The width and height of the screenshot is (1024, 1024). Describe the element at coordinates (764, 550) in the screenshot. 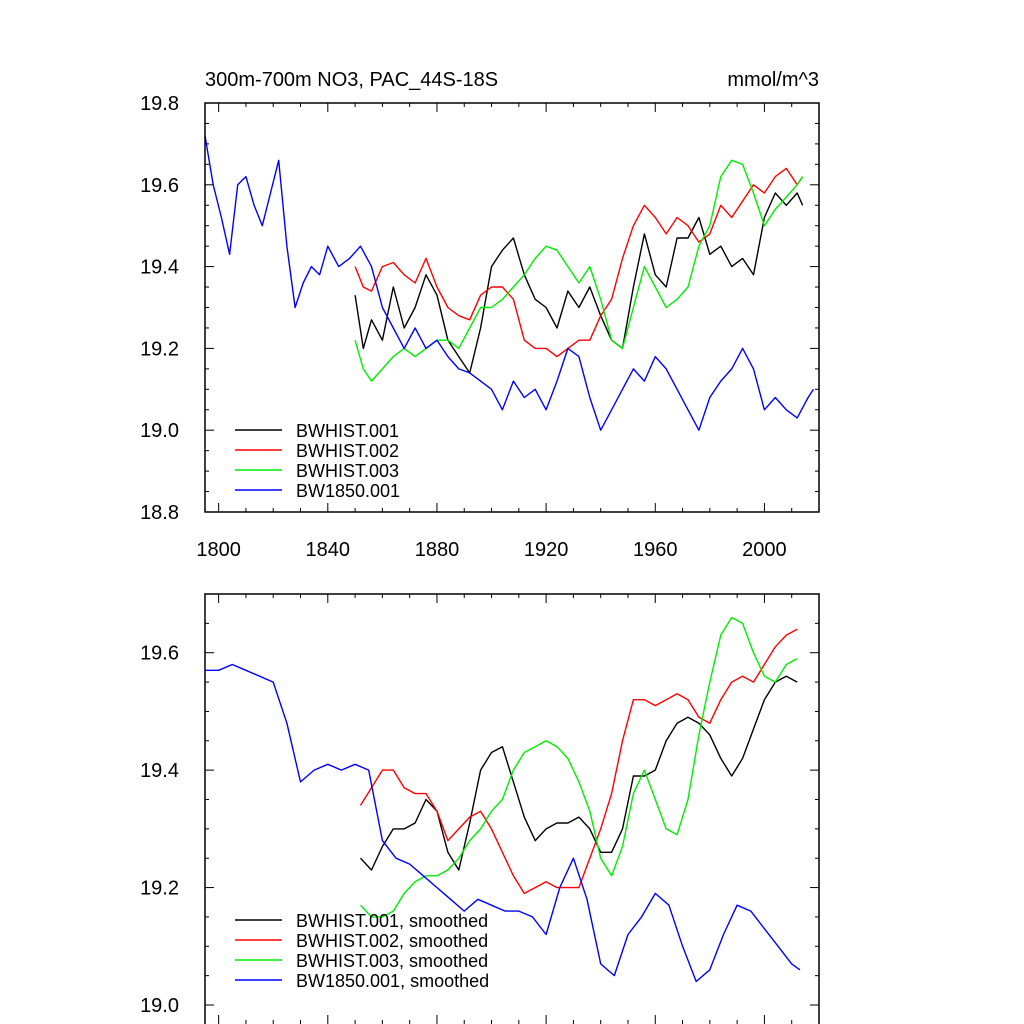

I see `x-tick-label: 2000` at that location.